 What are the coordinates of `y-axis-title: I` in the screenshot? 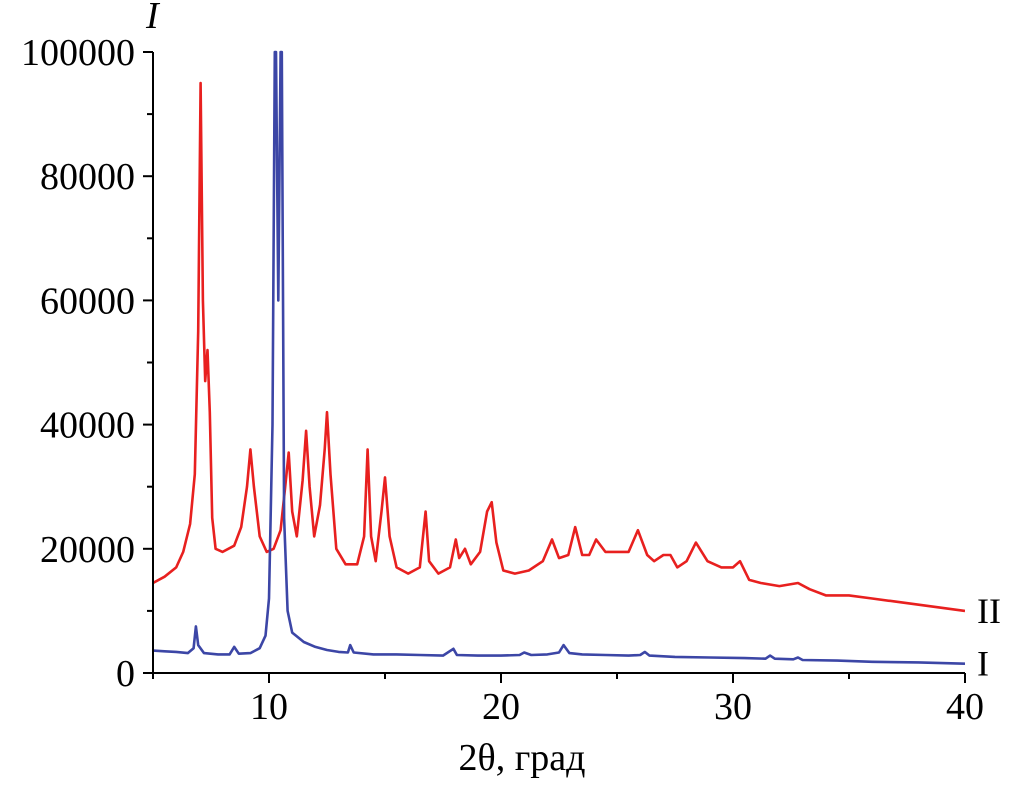 It's located at (153, 18).